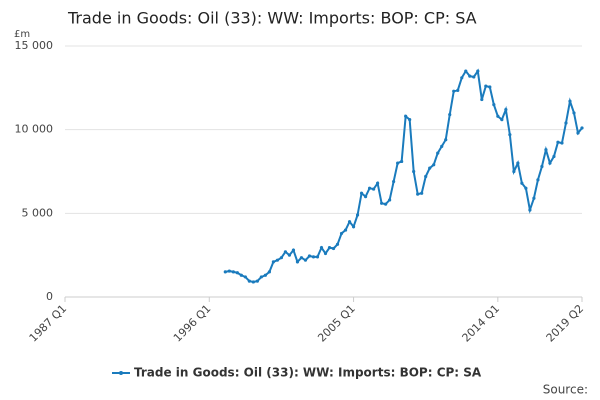 Image resolution: width=600 pixels, height=400 pixels. What do you see at coordinates (481, 323) in the screenshot?
I see `x-tick-label: 2014 Q1` at bounding box center [481, 323].